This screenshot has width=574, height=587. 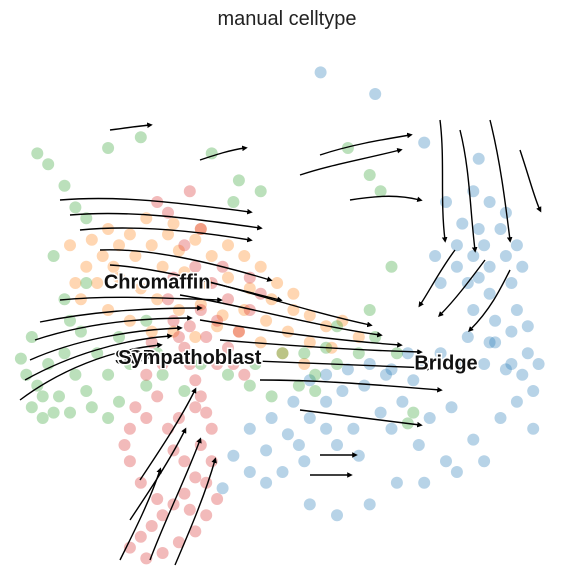 I want to click on chart-title: manual celltype, so click(x=287, y=19).